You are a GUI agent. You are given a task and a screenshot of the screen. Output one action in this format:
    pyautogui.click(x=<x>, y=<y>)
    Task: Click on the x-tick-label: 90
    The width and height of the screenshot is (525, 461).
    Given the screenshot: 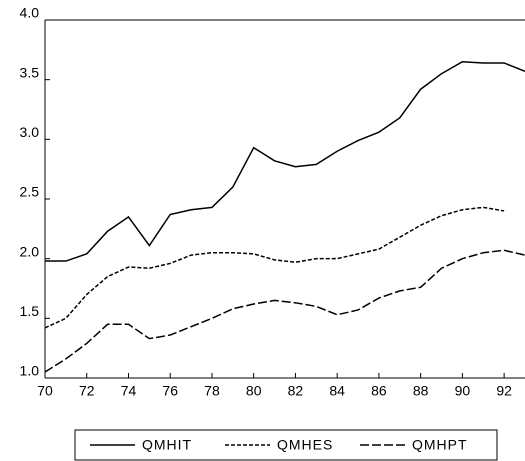 What is the action you would take?
    pyautogui.click(x=463, y=391)
    